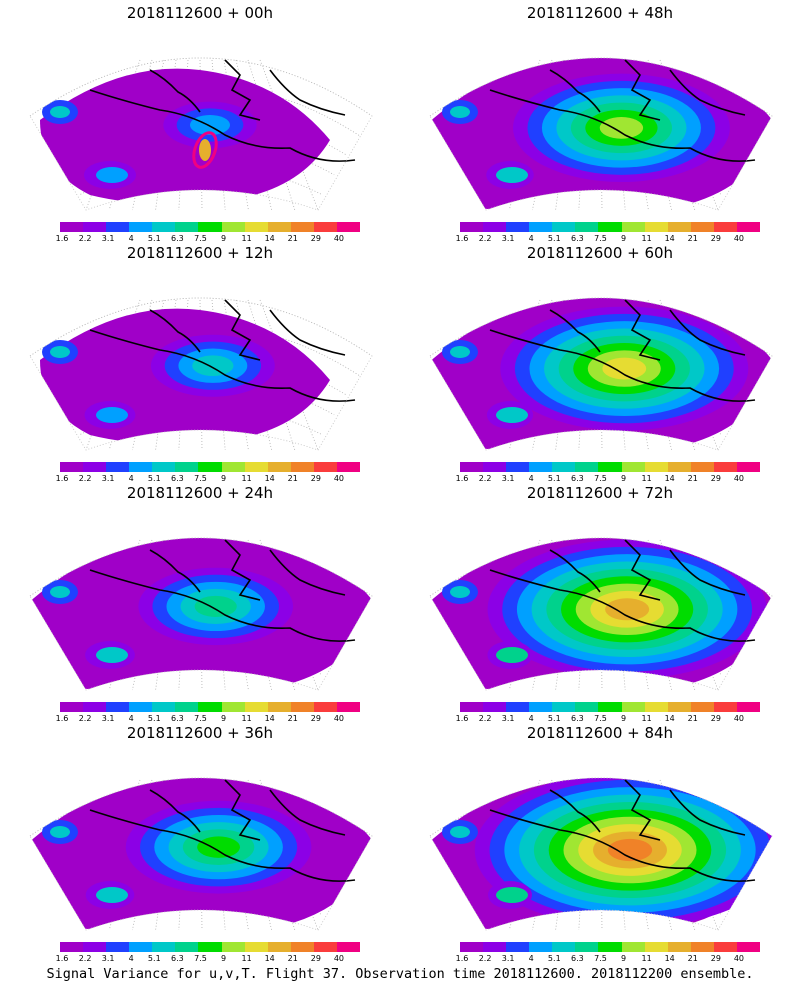  I want to click on panel-title: 2018112600 + 72h, so click(600, 493).